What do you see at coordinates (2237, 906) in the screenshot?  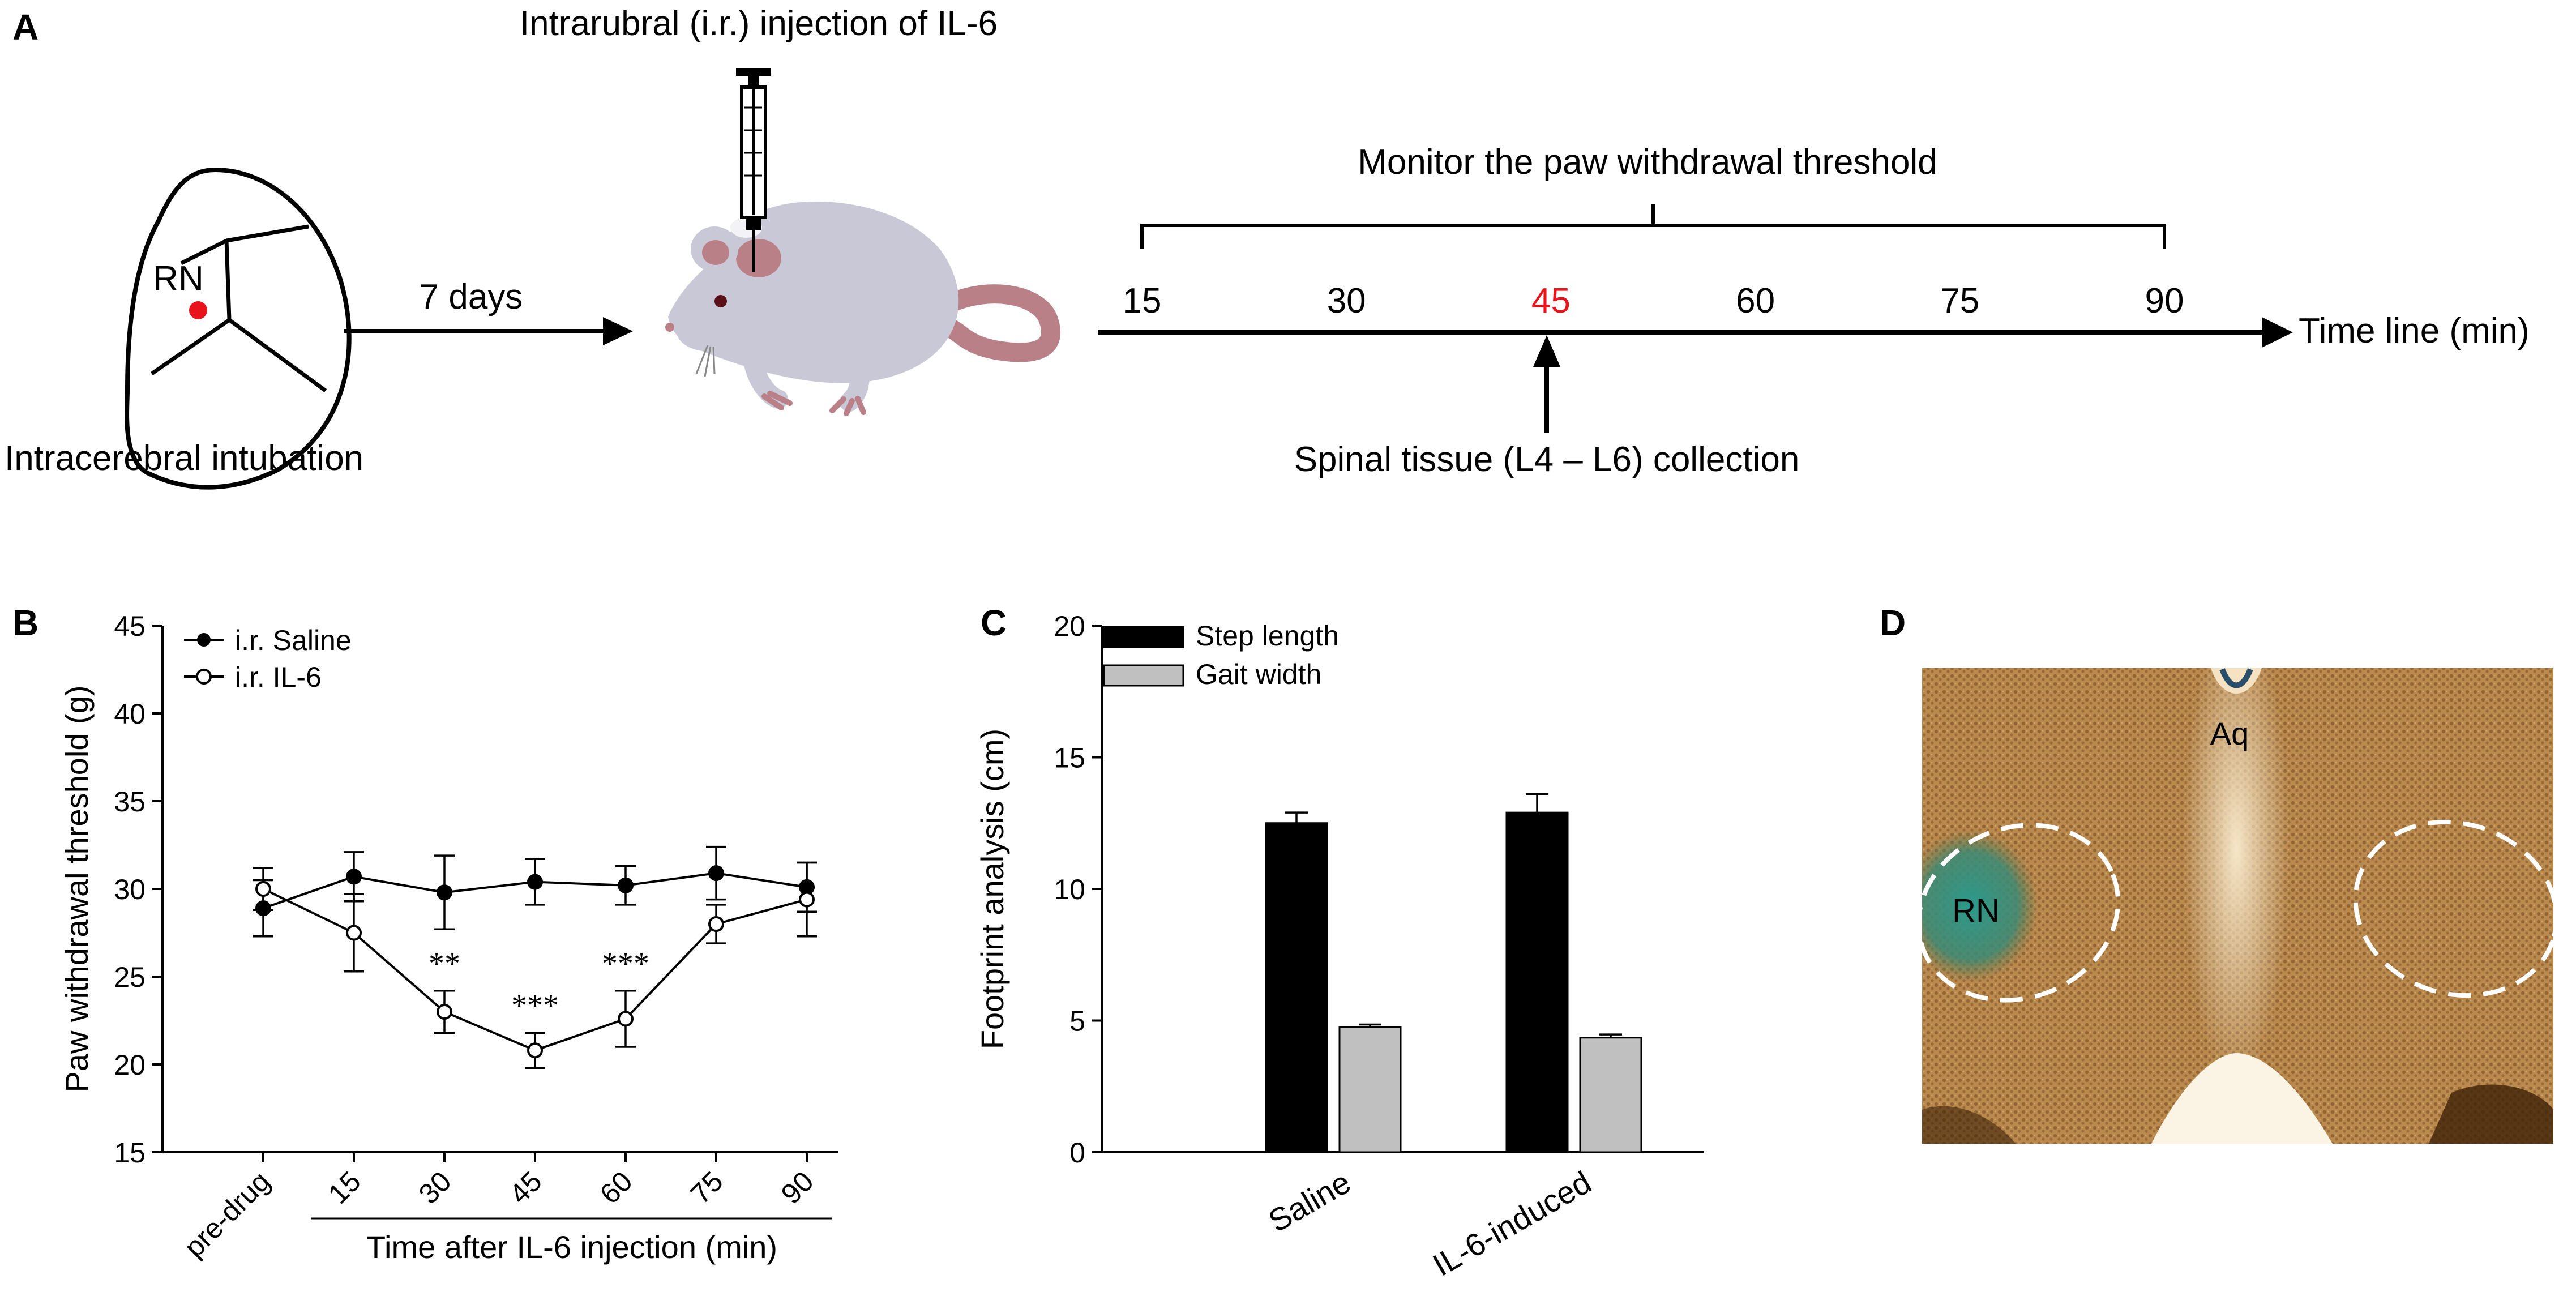 I see `histology-image` at bounding box center [2237, 906].